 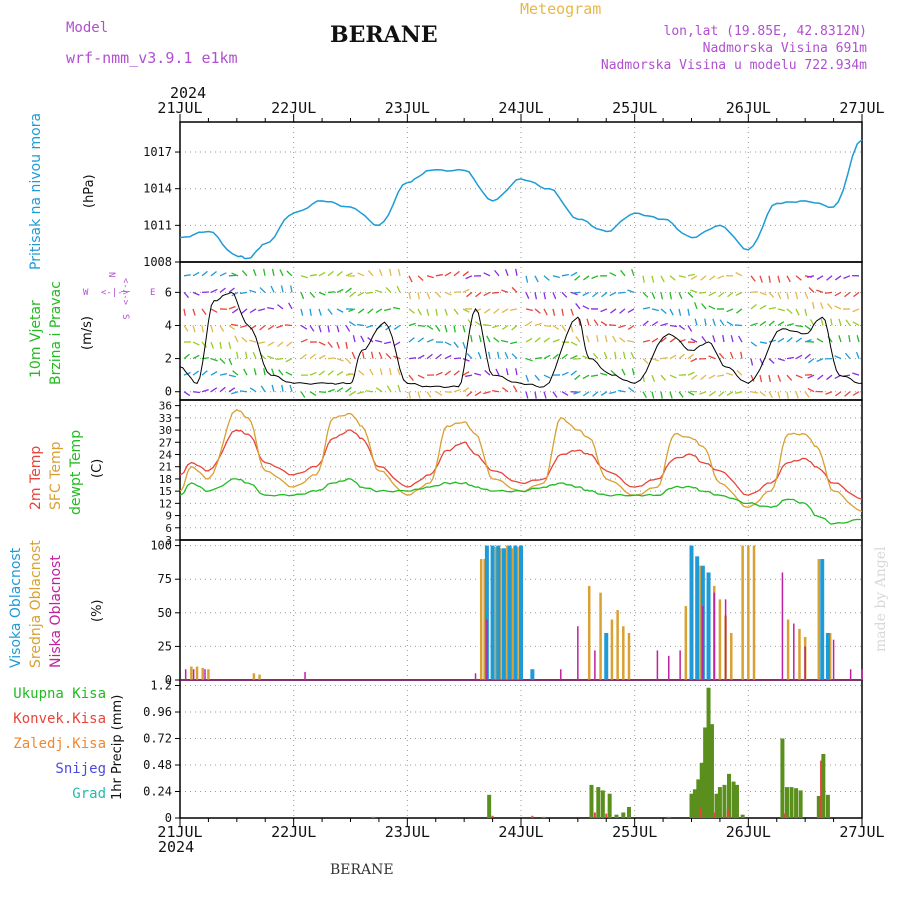 What do you see at coordinates (861, 832) in the screenshot?
I see `x-tick-label-bottom: 27JUL` at bounding box center [861, 832].